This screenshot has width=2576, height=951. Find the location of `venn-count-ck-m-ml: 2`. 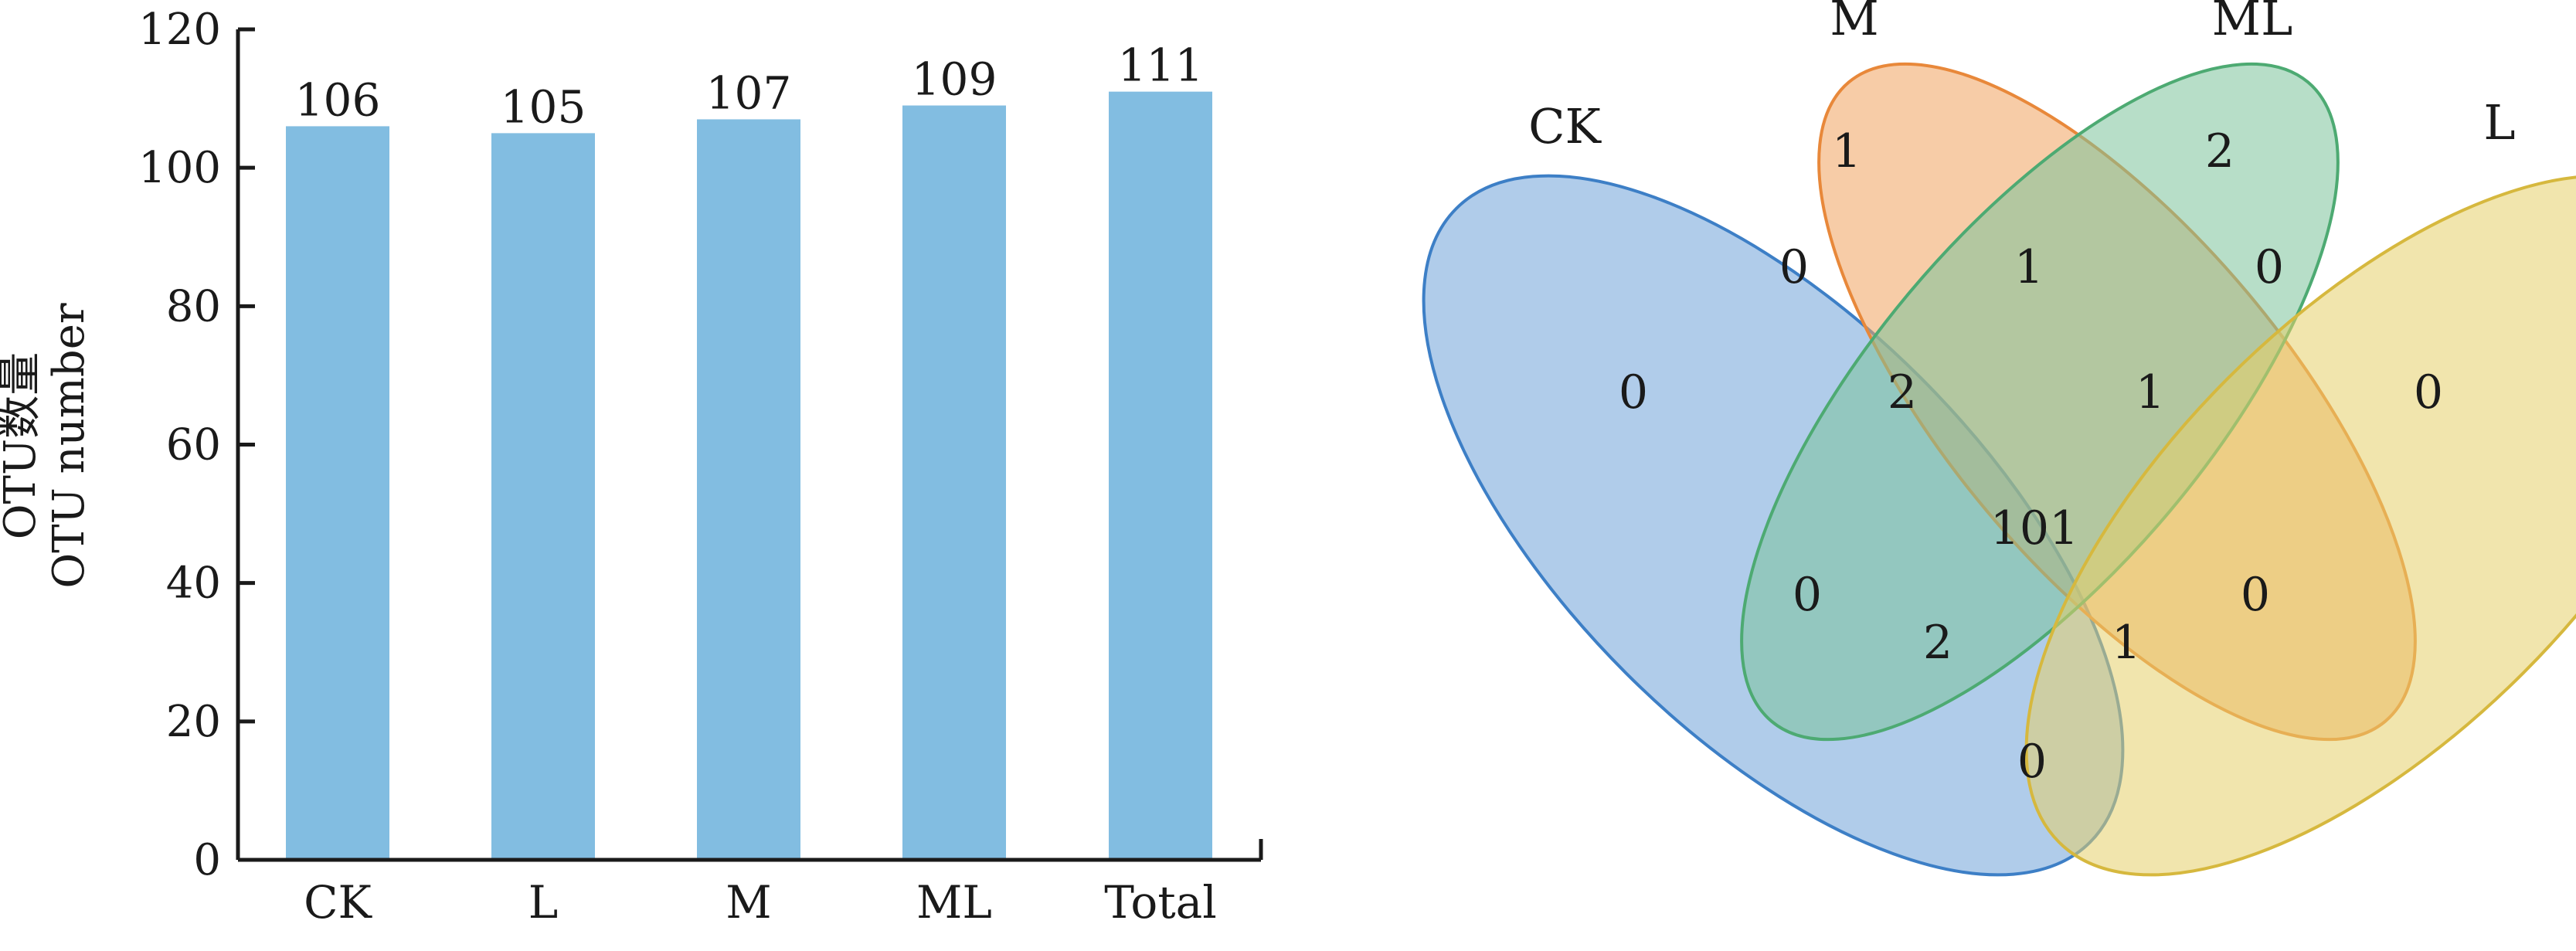

venn-count-ck-m-ml: 2 is located at coordinates (1902, 392).